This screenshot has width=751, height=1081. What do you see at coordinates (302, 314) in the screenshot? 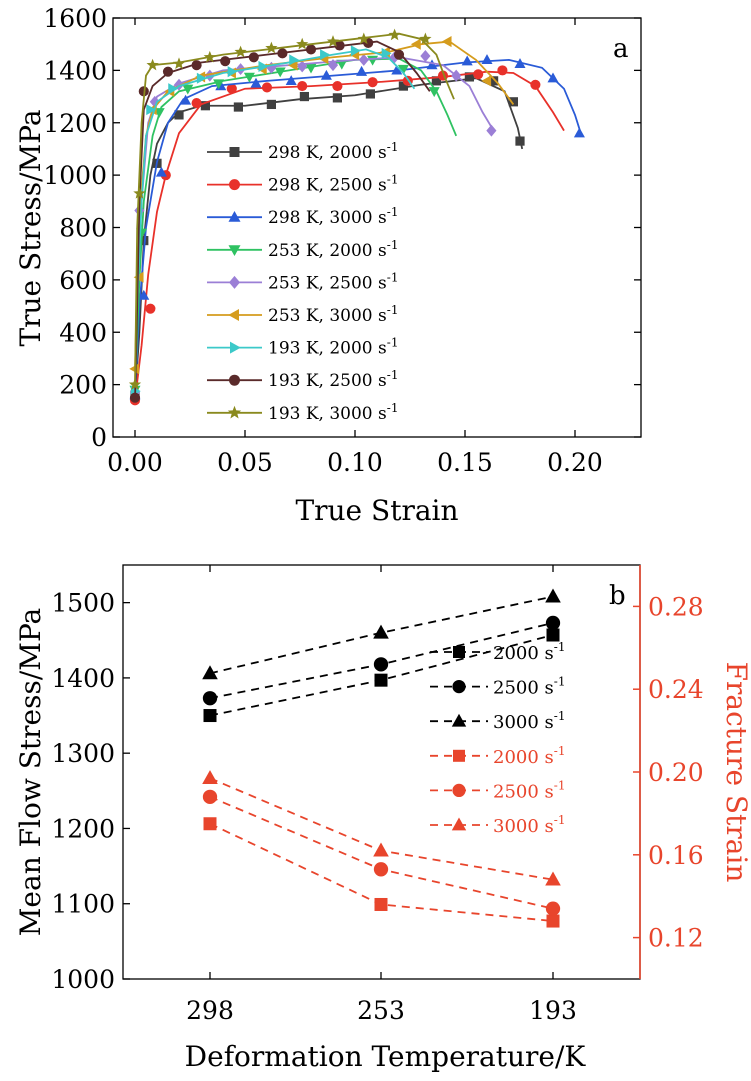
I see `legend-entry-a-5: 253 K, 3000 s-1` at bounding box center [302, 314].